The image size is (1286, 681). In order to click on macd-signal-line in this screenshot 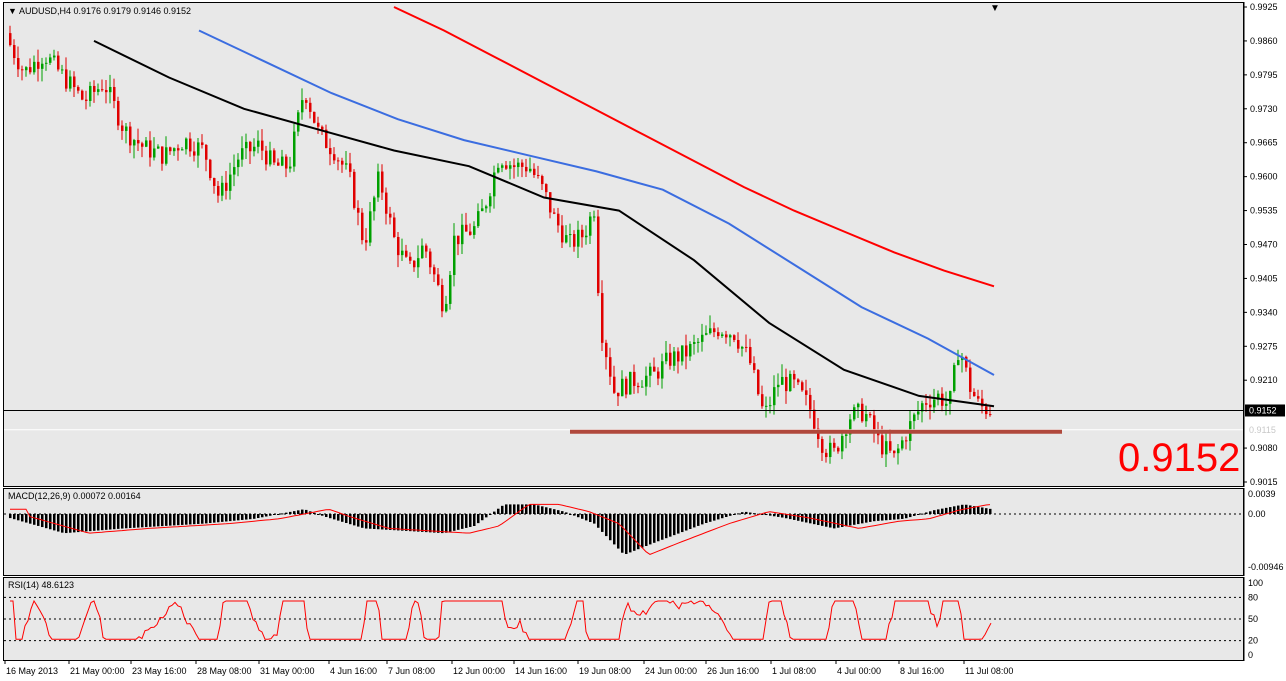, I will do `click(500, 529)`.